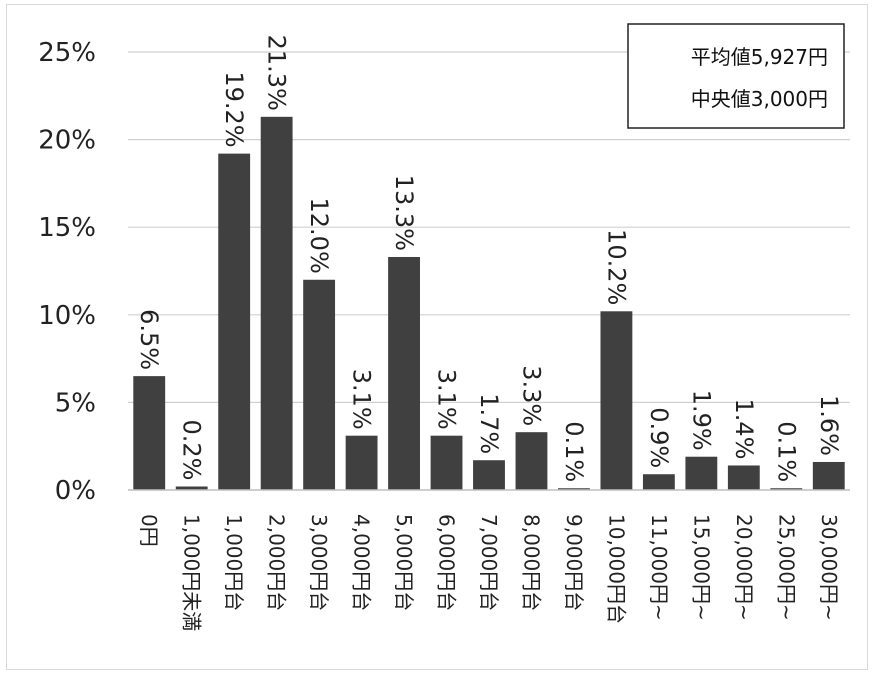 This screenshot has height=674, width=872. What do you see at coordinates (67, 53) in the screenshot?
I see `y-tick-label: 25%` at bounding box center [67, 53].